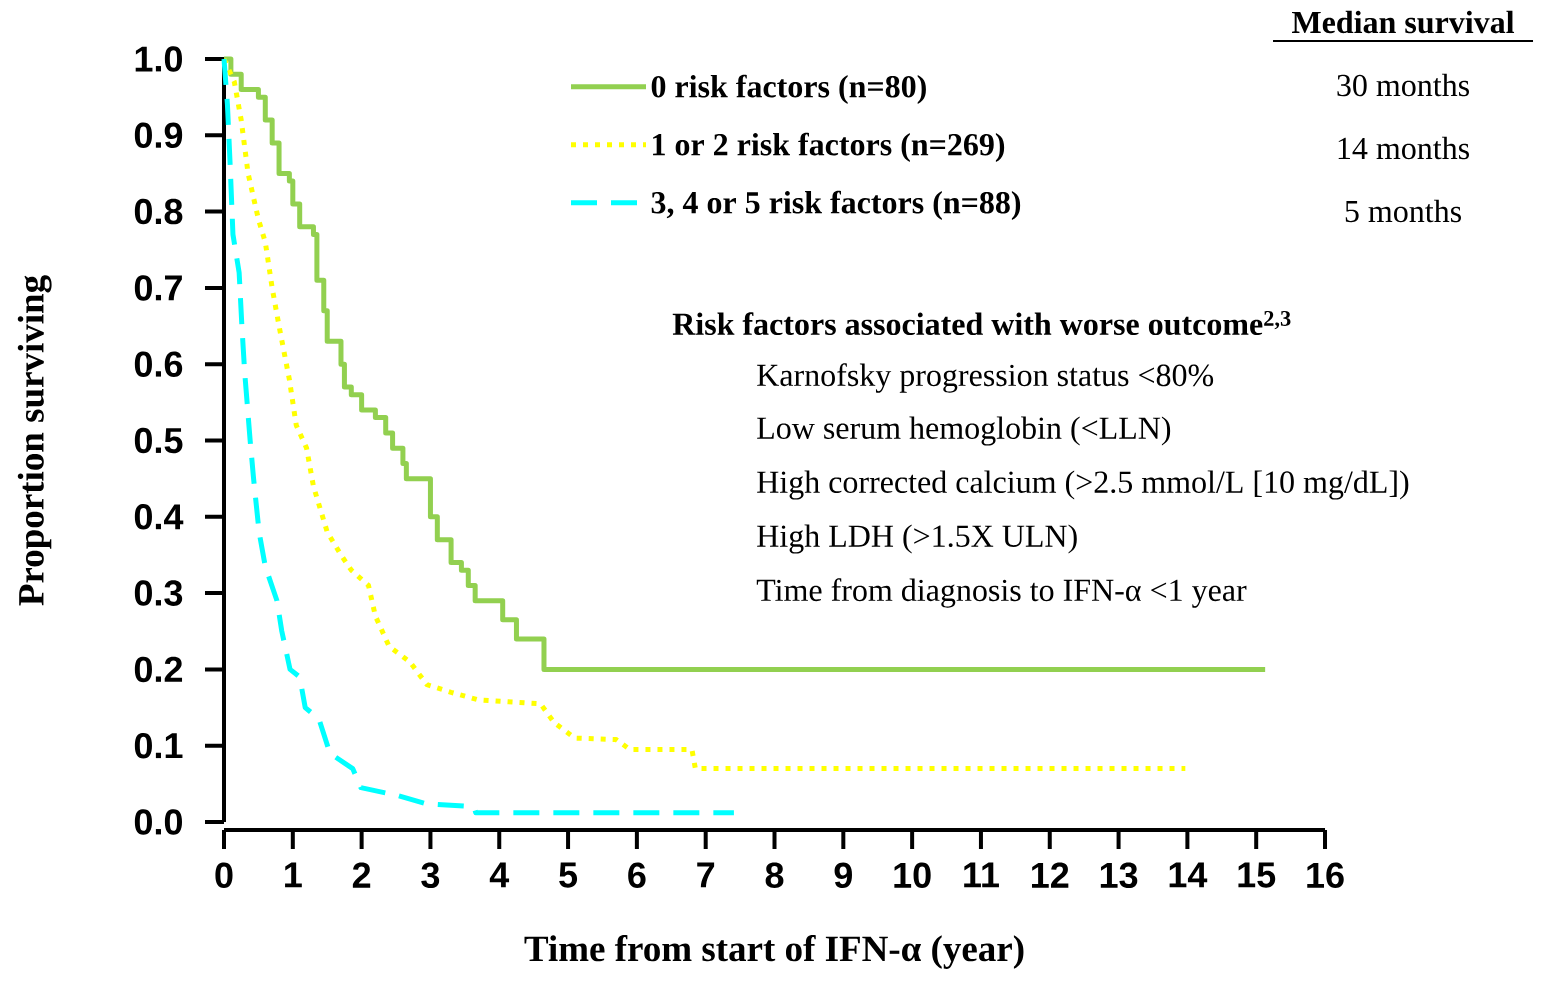  Describe the element at coordinates (981, 323) in the screenshot. I see `annotation: Risk factors associated with worse outcome$^{2,3}$` at that location.